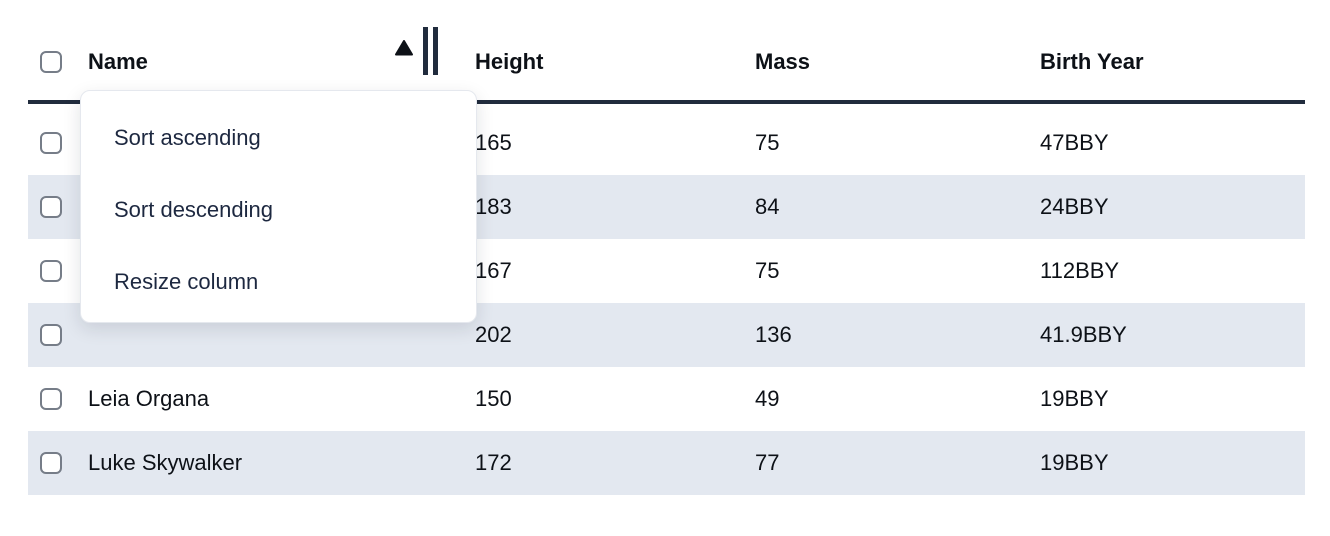  What do you see at coordinates (509, 61) in the screenshot?
I see `column-label-height: Height` at bounding box center [509, 61].